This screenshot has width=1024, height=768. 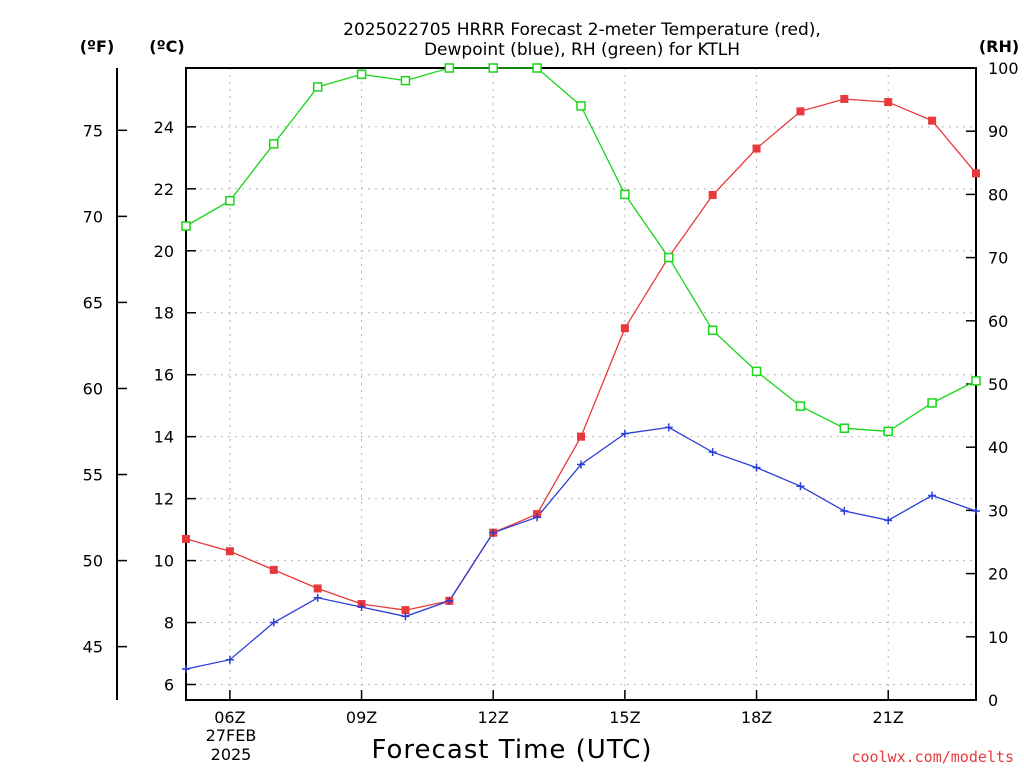 What do you see at coordinates (97, 46) in the screenshot?
I see `y-axis-fahrenheit-label: (ºF)` at bounding box center [97, 46].